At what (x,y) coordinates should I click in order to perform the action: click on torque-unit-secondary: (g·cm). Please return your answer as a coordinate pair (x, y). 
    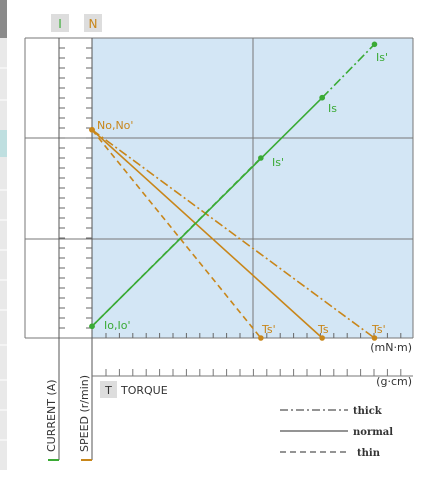
    Looking at the image, I should click on (394, 381).